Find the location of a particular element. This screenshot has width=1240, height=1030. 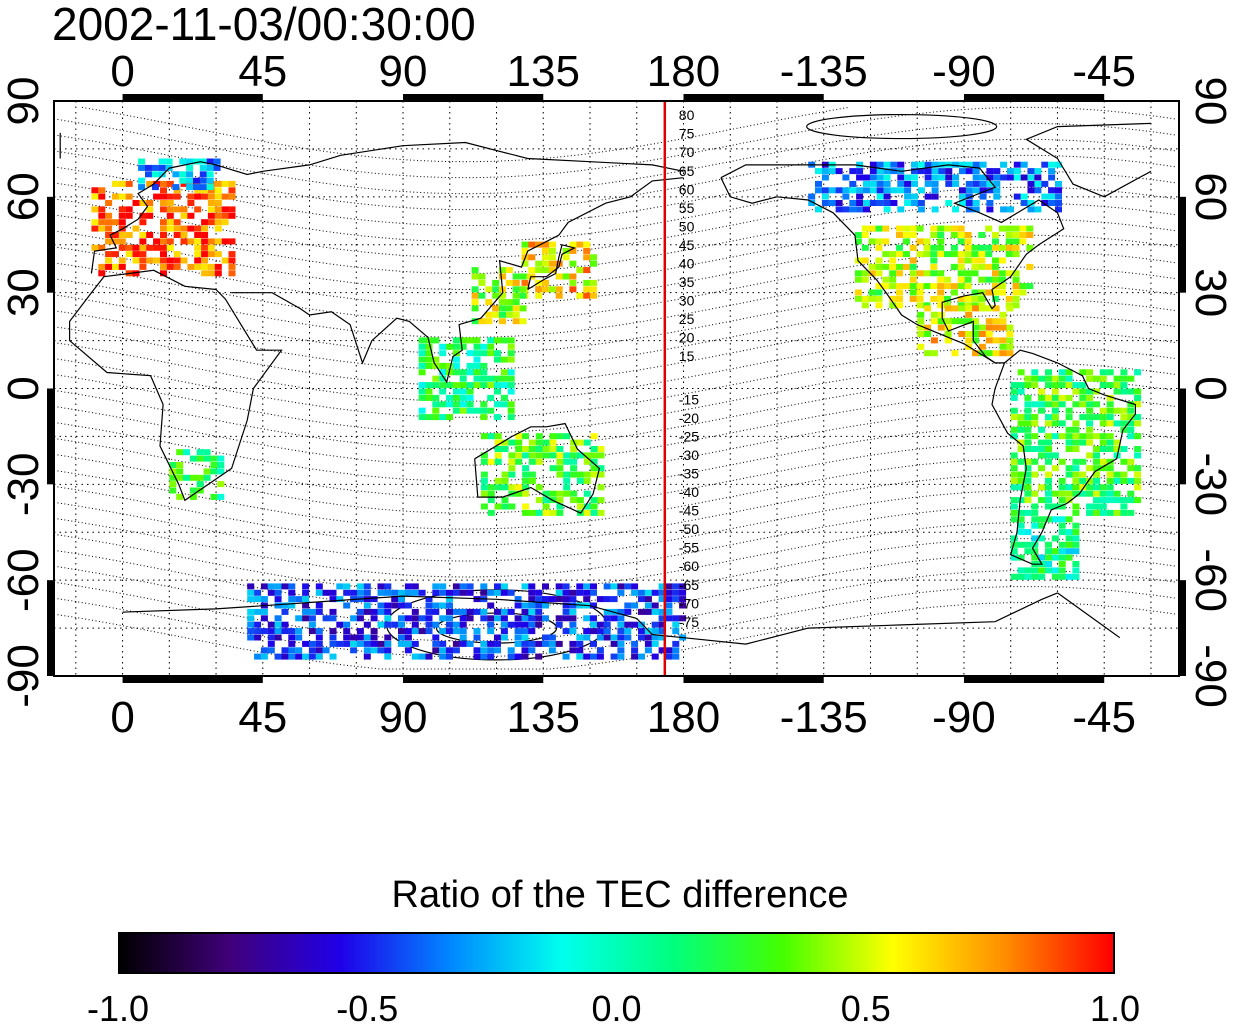

top-lon-tick-label: 135 is located at coordinates (543, 71).